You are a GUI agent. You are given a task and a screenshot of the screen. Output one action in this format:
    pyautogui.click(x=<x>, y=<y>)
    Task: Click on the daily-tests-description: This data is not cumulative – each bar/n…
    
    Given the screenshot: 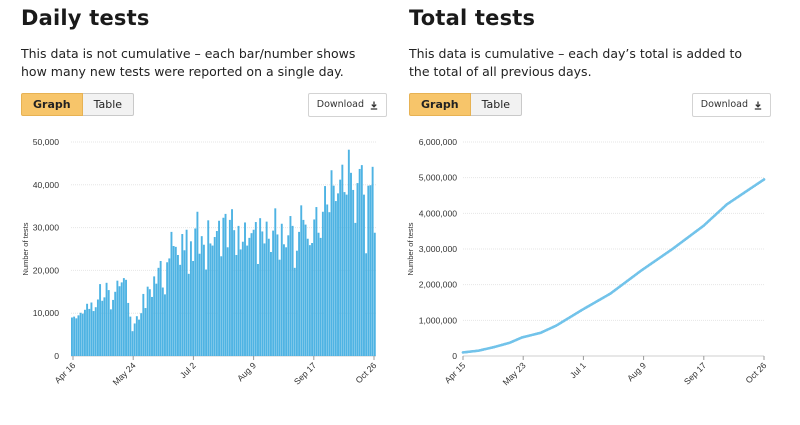 What is the action you would take?
    pyautogui.click(x=188, y=62)
    